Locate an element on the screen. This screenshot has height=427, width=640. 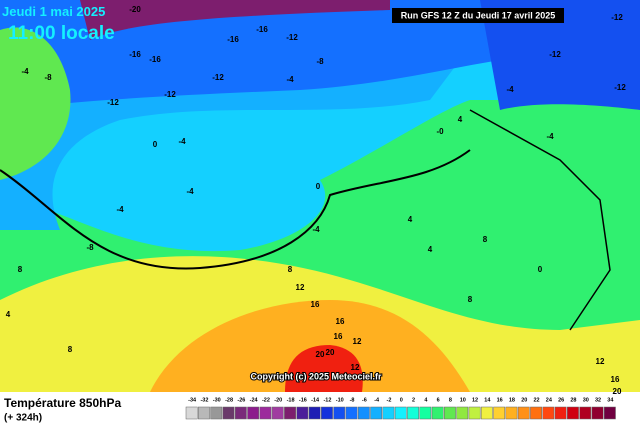
scale-label: 24 is located at coordinates (549, 400).